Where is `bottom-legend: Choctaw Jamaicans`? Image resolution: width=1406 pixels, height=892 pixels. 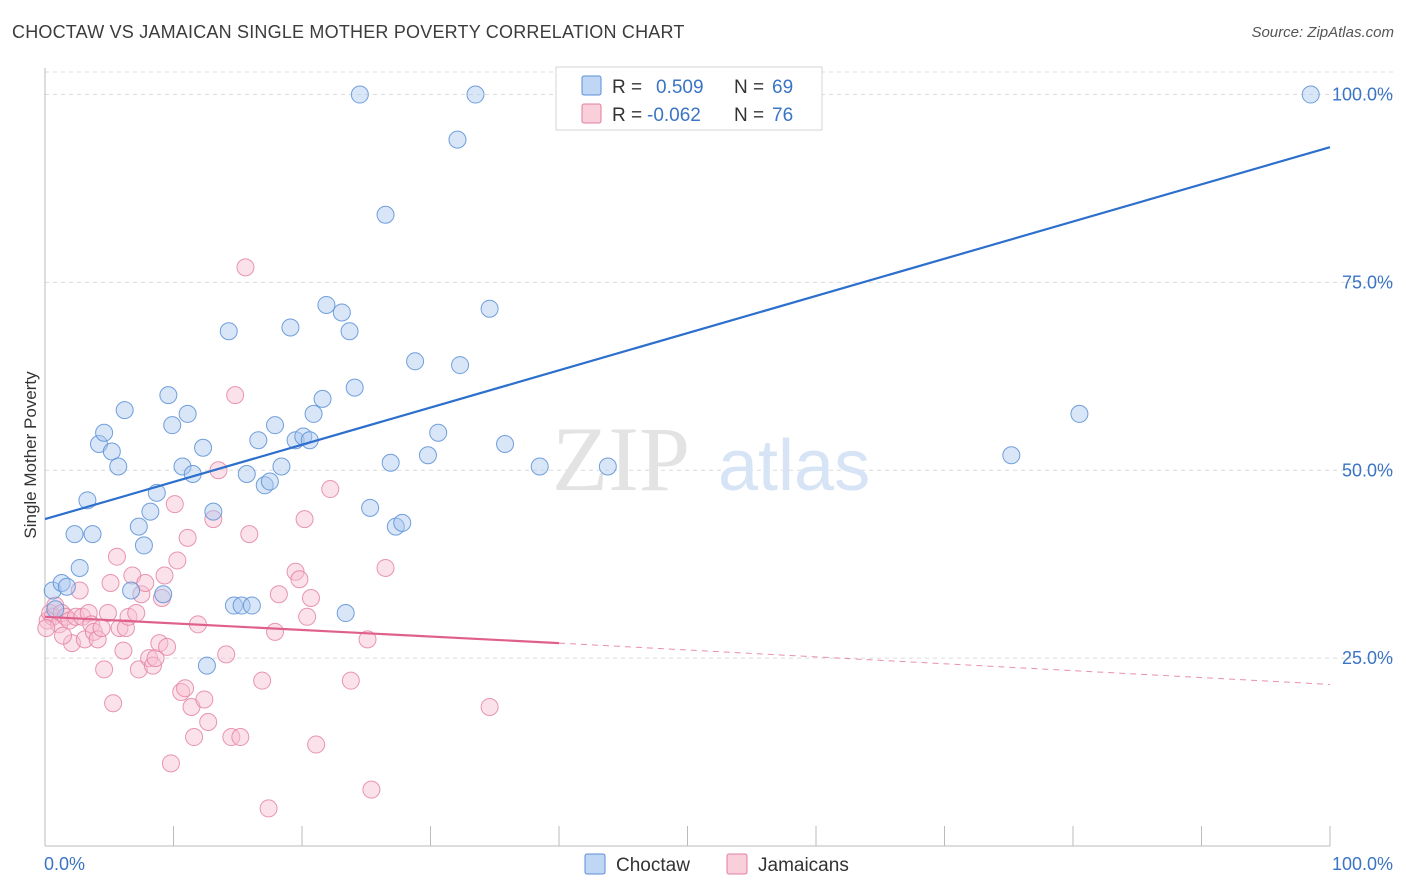
bottom-legend: Choctaw Jamaicans is located at coordinates (716, 864).